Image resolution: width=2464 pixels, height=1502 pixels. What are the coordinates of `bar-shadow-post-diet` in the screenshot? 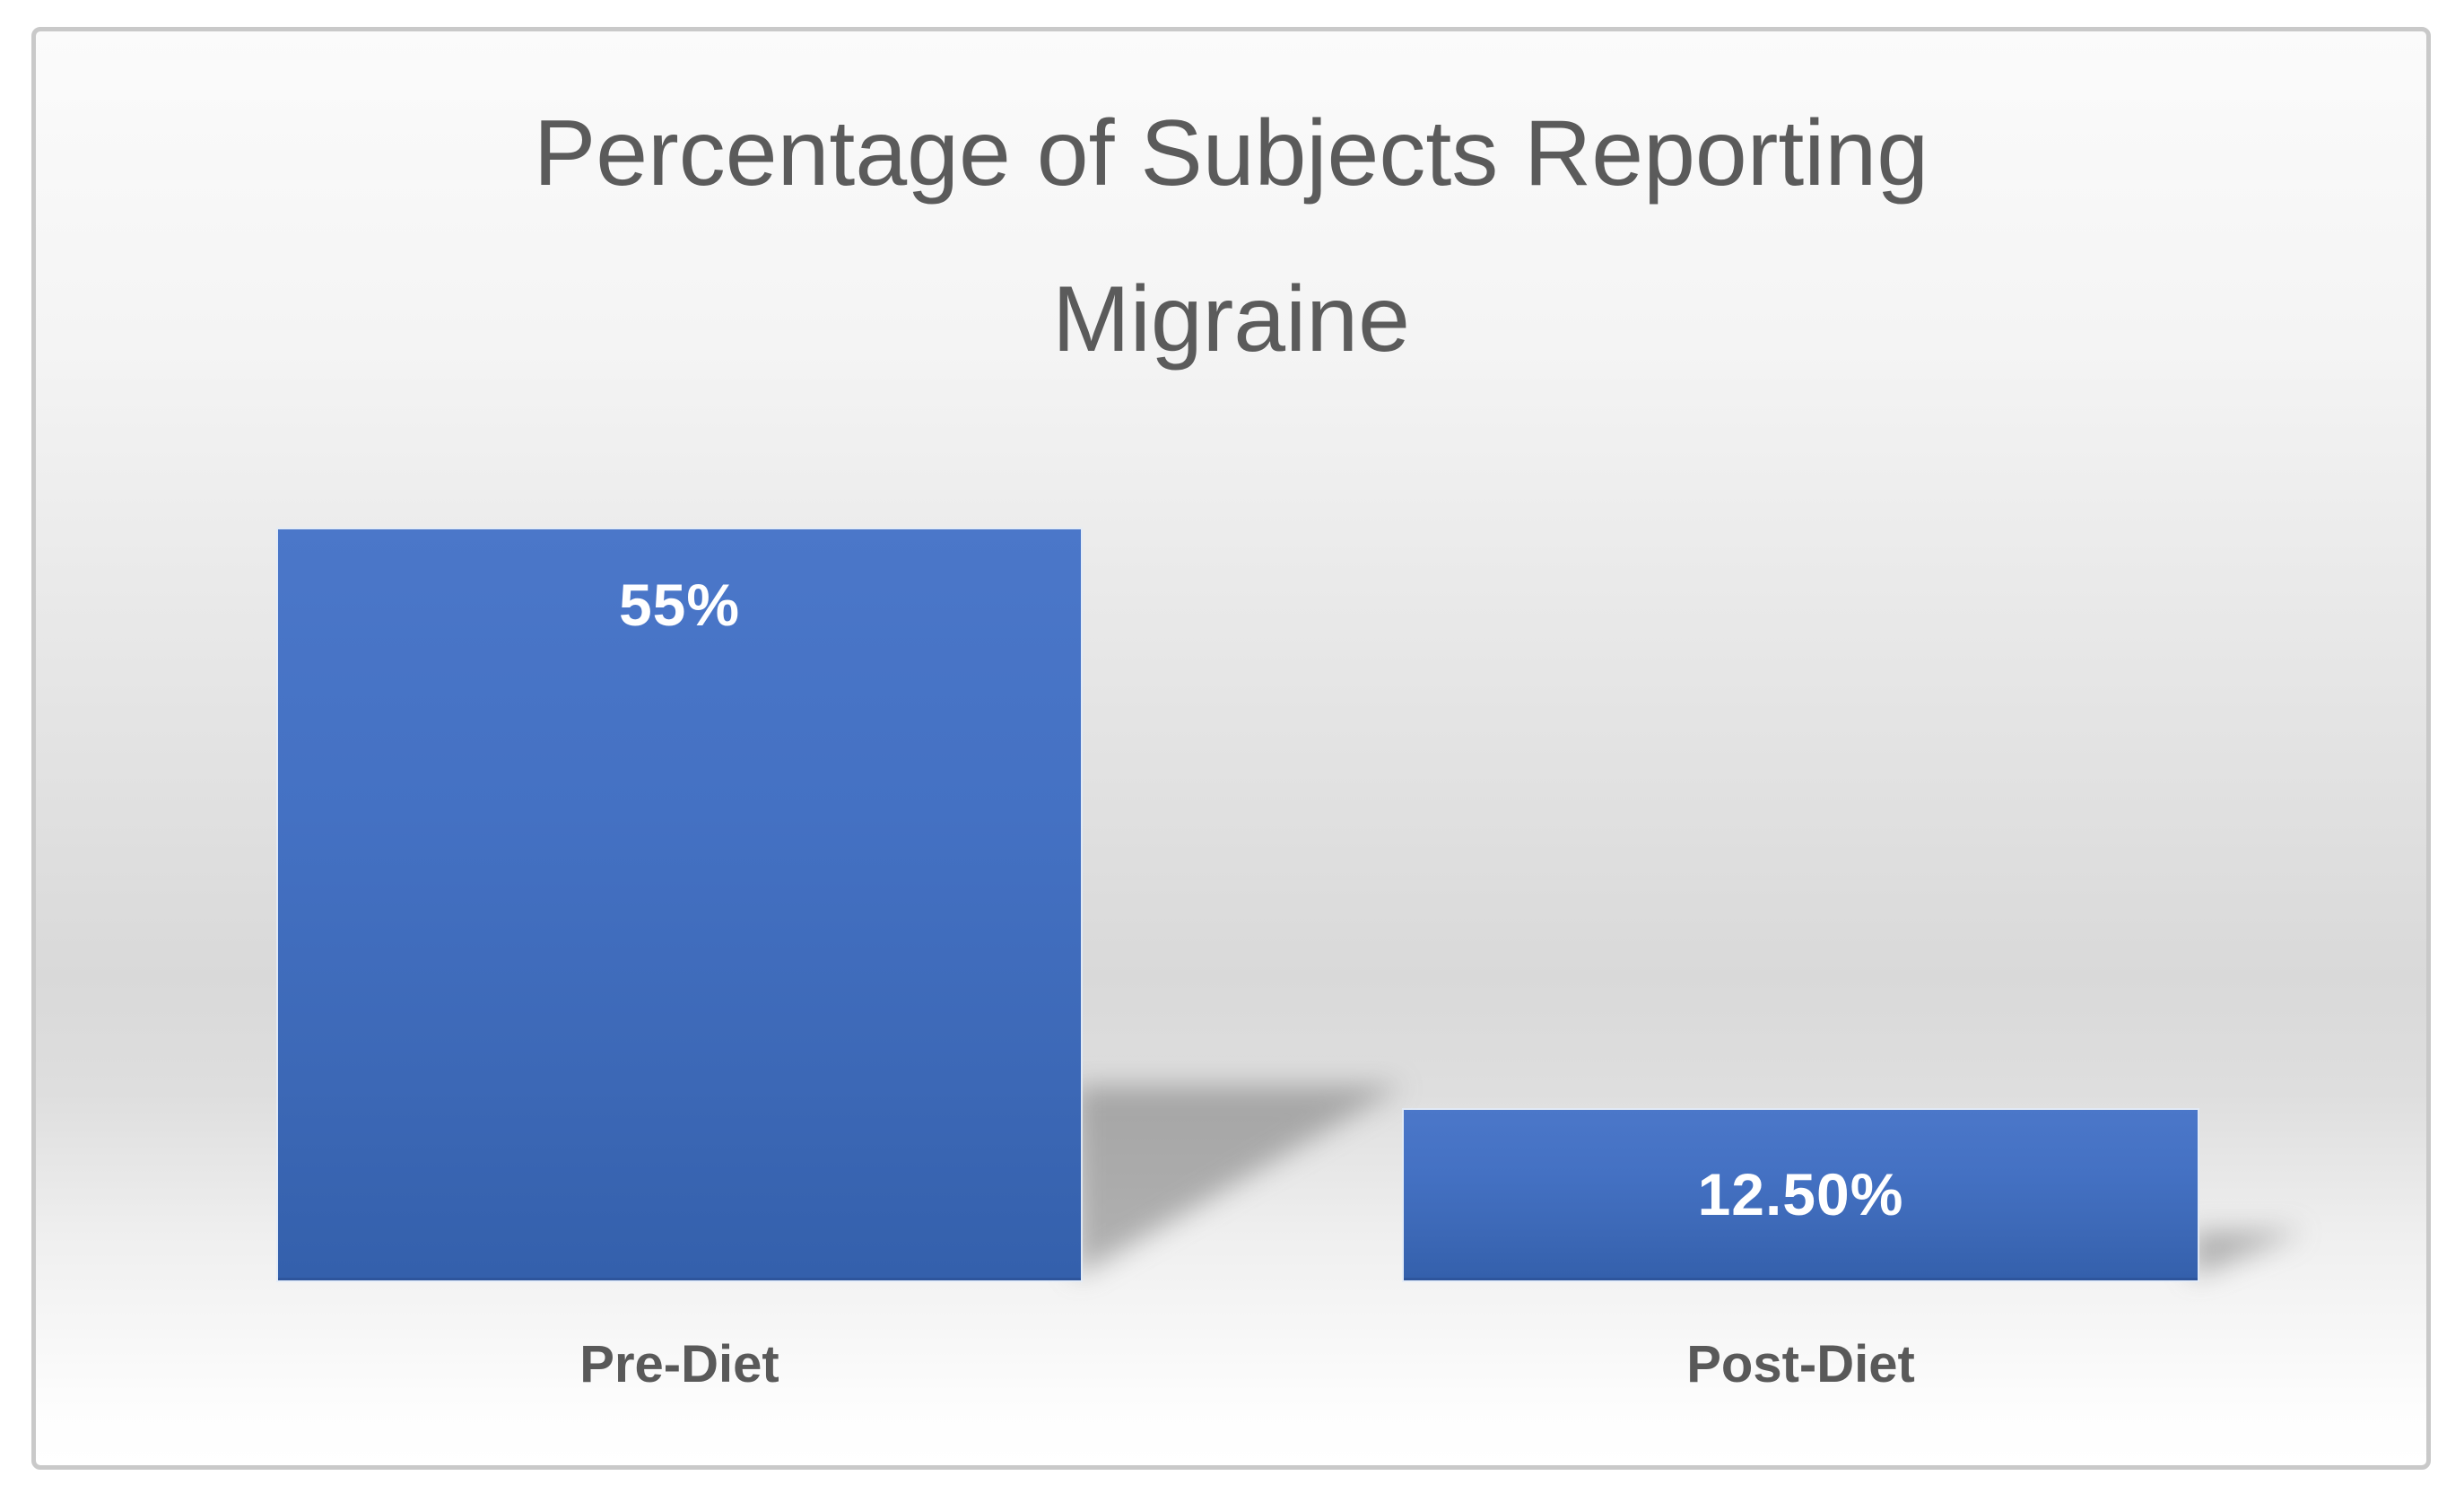 It's located at (2248, 1253).